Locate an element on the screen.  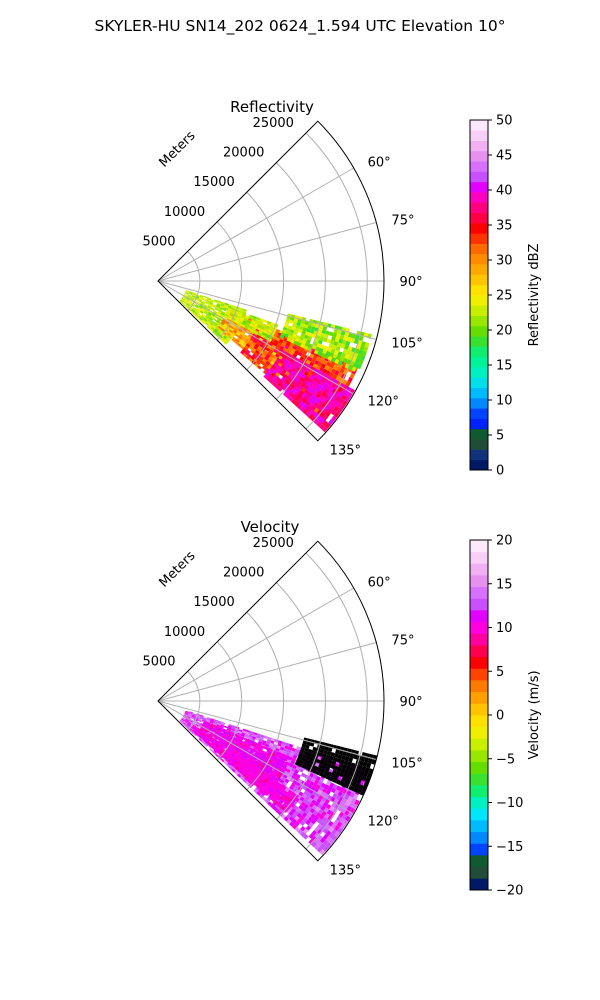
azimuth-gridline is located at coordinates (255, 644).